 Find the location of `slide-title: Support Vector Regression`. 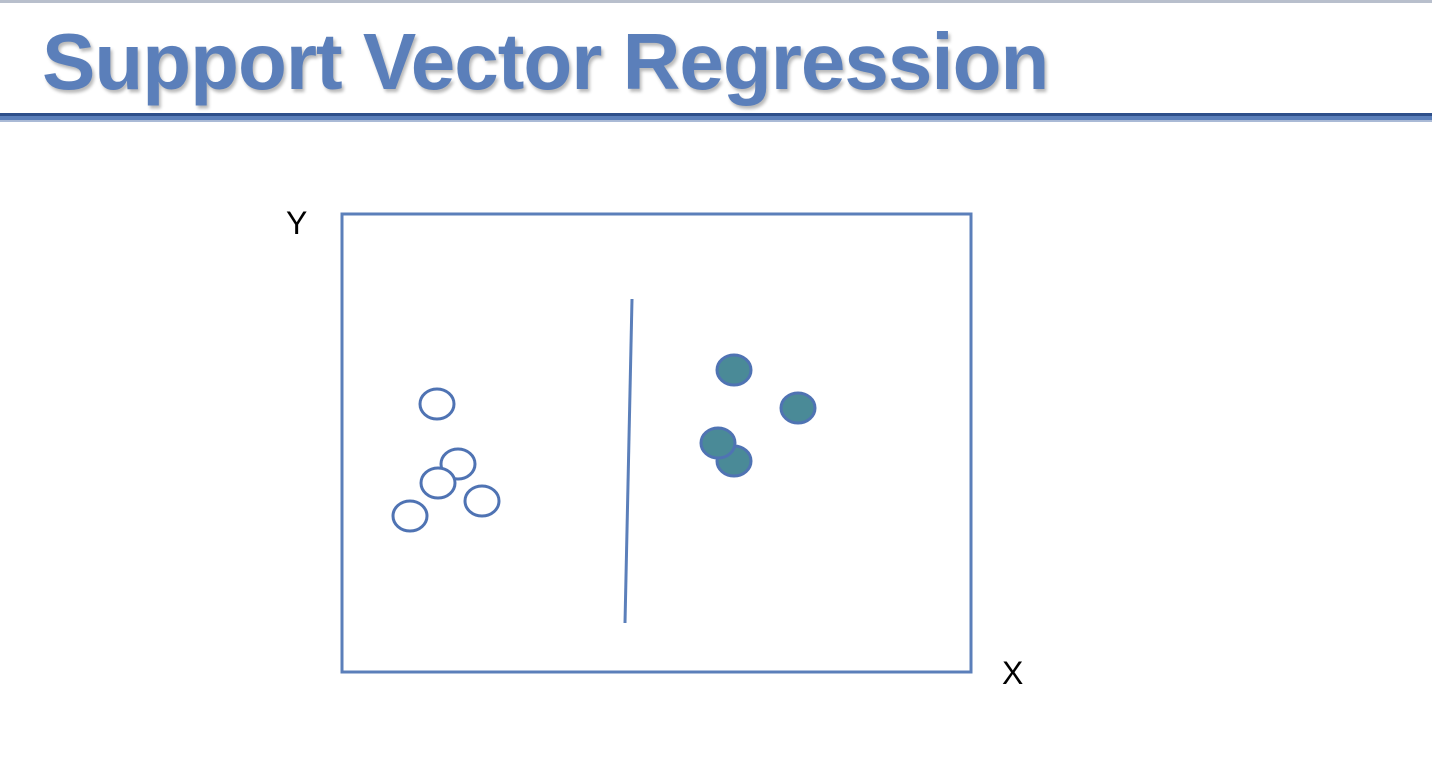

slide-title: Support Vector Regression is located at coordinates (545, 61).